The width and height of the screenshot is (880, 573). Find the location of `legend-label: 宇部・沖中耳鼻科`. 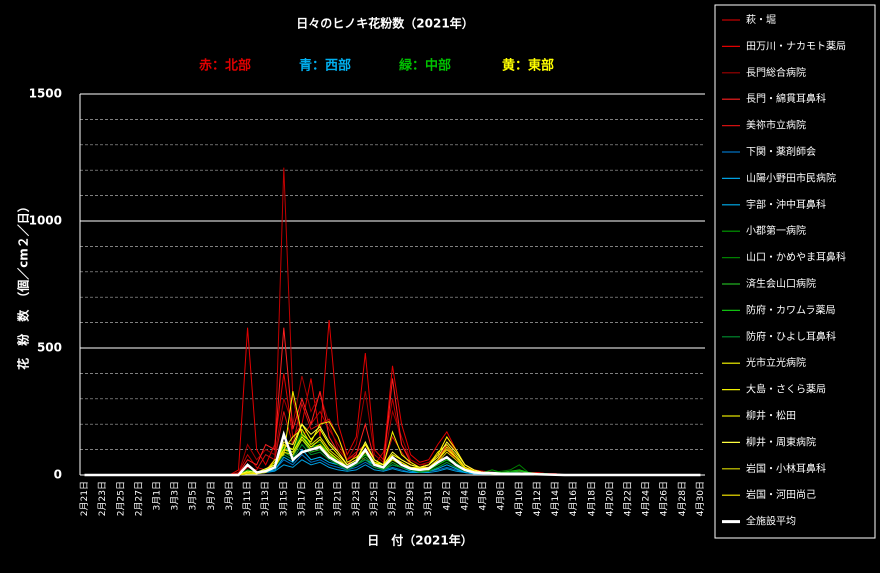

legend-label: 宇部・沖中耳鼻科 is located at coordinates (786, 204).